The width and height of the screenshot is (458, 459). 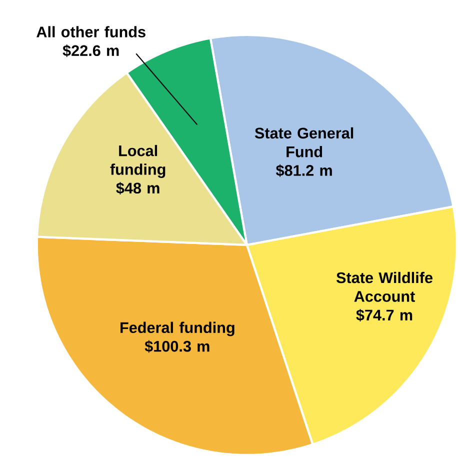 I want to click on slice-label: State Wildlife Account, so click(x=384, y=287).